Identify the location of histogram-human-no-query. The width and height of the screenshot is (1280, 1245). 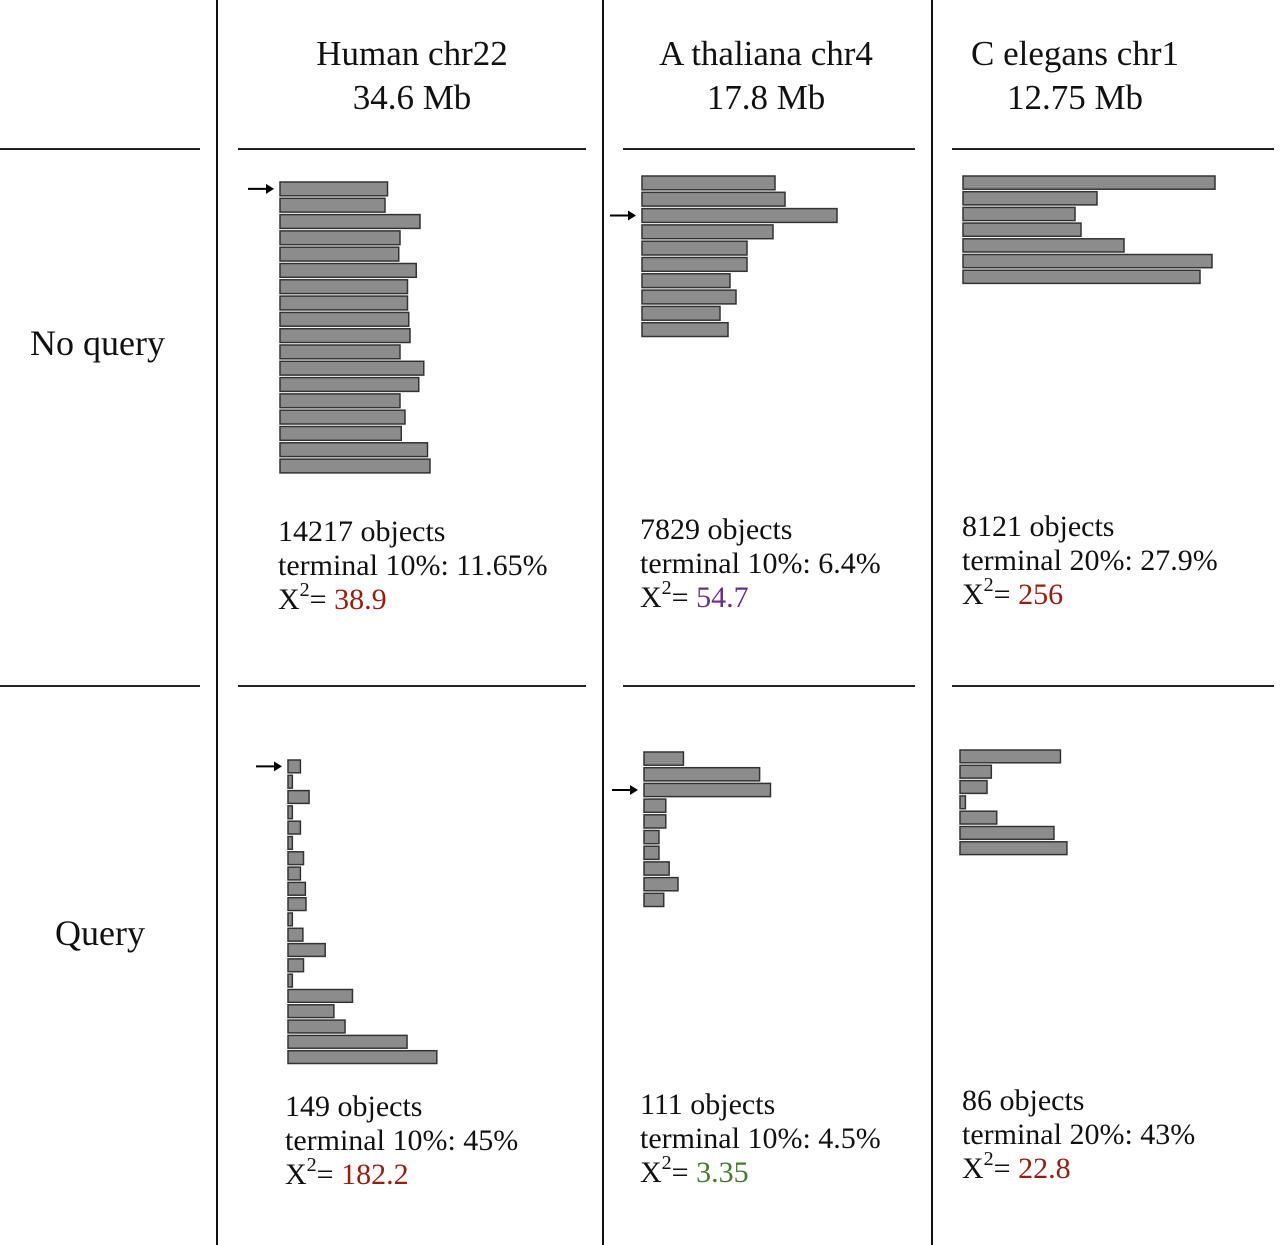
(339, 327).